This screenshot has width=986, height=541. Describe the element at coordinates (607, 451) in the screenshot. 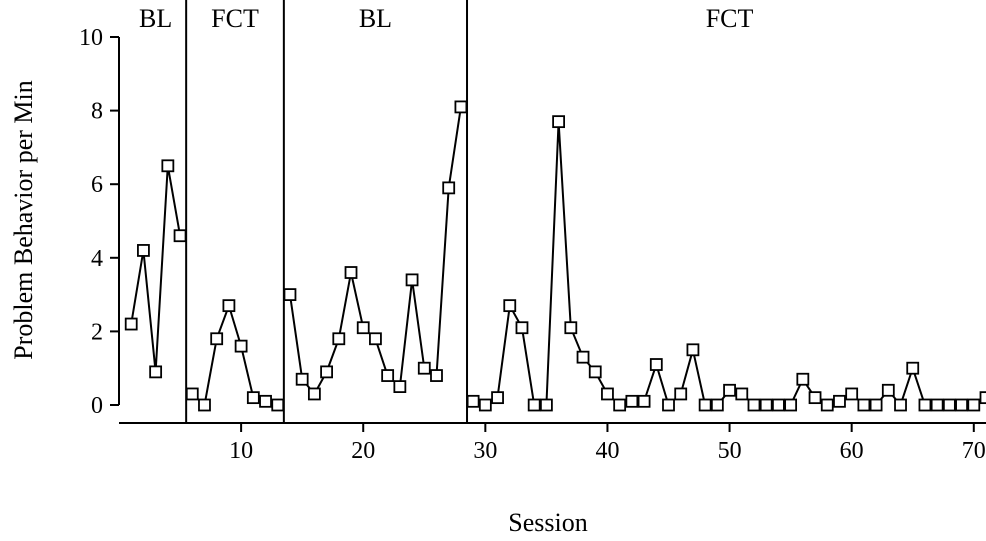

I see `x-tick-label: 40` at that location.